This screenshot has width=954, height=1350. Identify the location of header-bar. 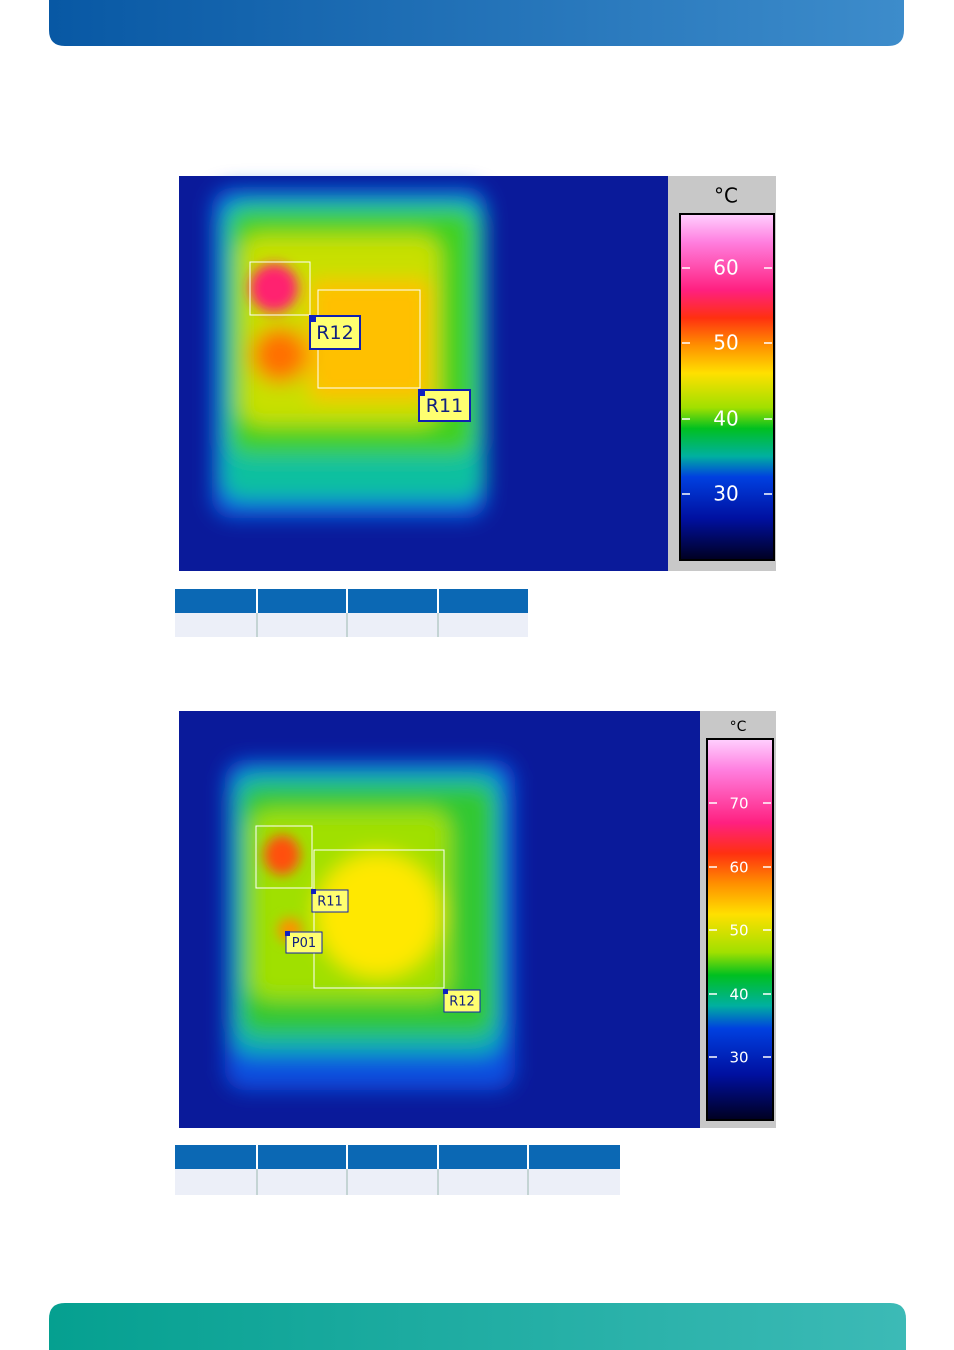
(476, 23).